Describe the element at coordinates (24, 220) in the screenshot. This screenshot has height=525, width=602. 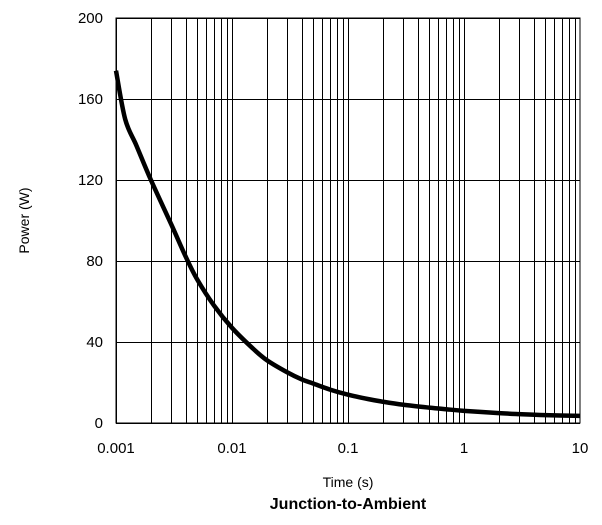
I see `y-axis-label: Power (W)` at that location.